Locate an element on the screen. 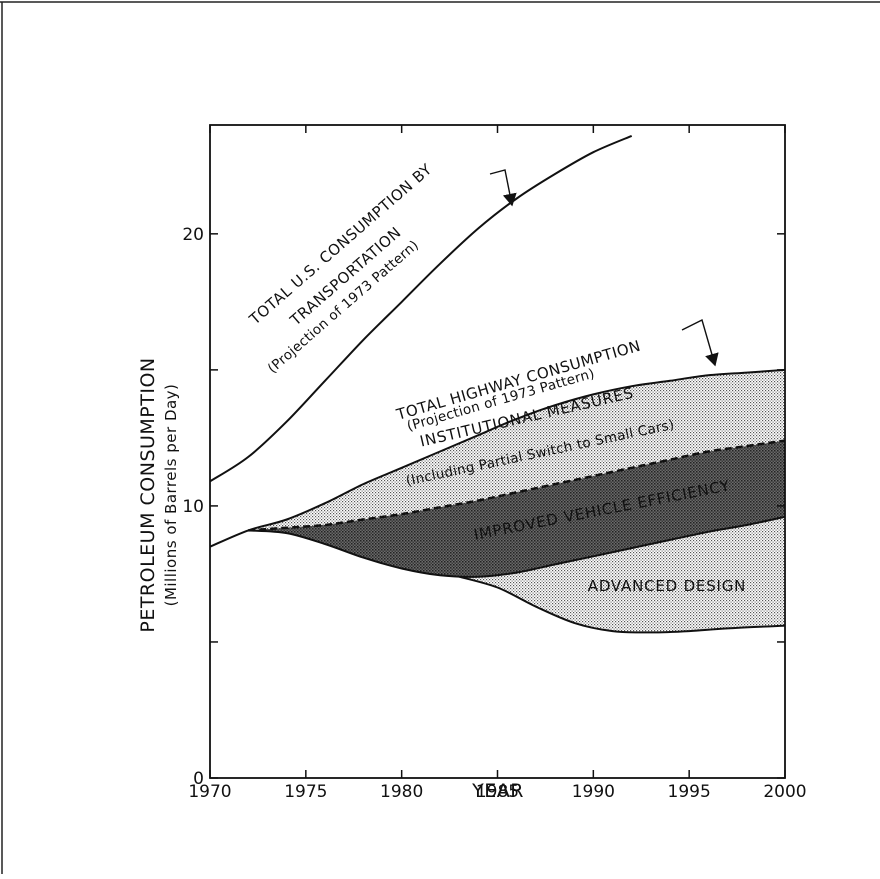 This screenshot has height=879, width=880. line-total-highway is located at coordinates (497, 458).